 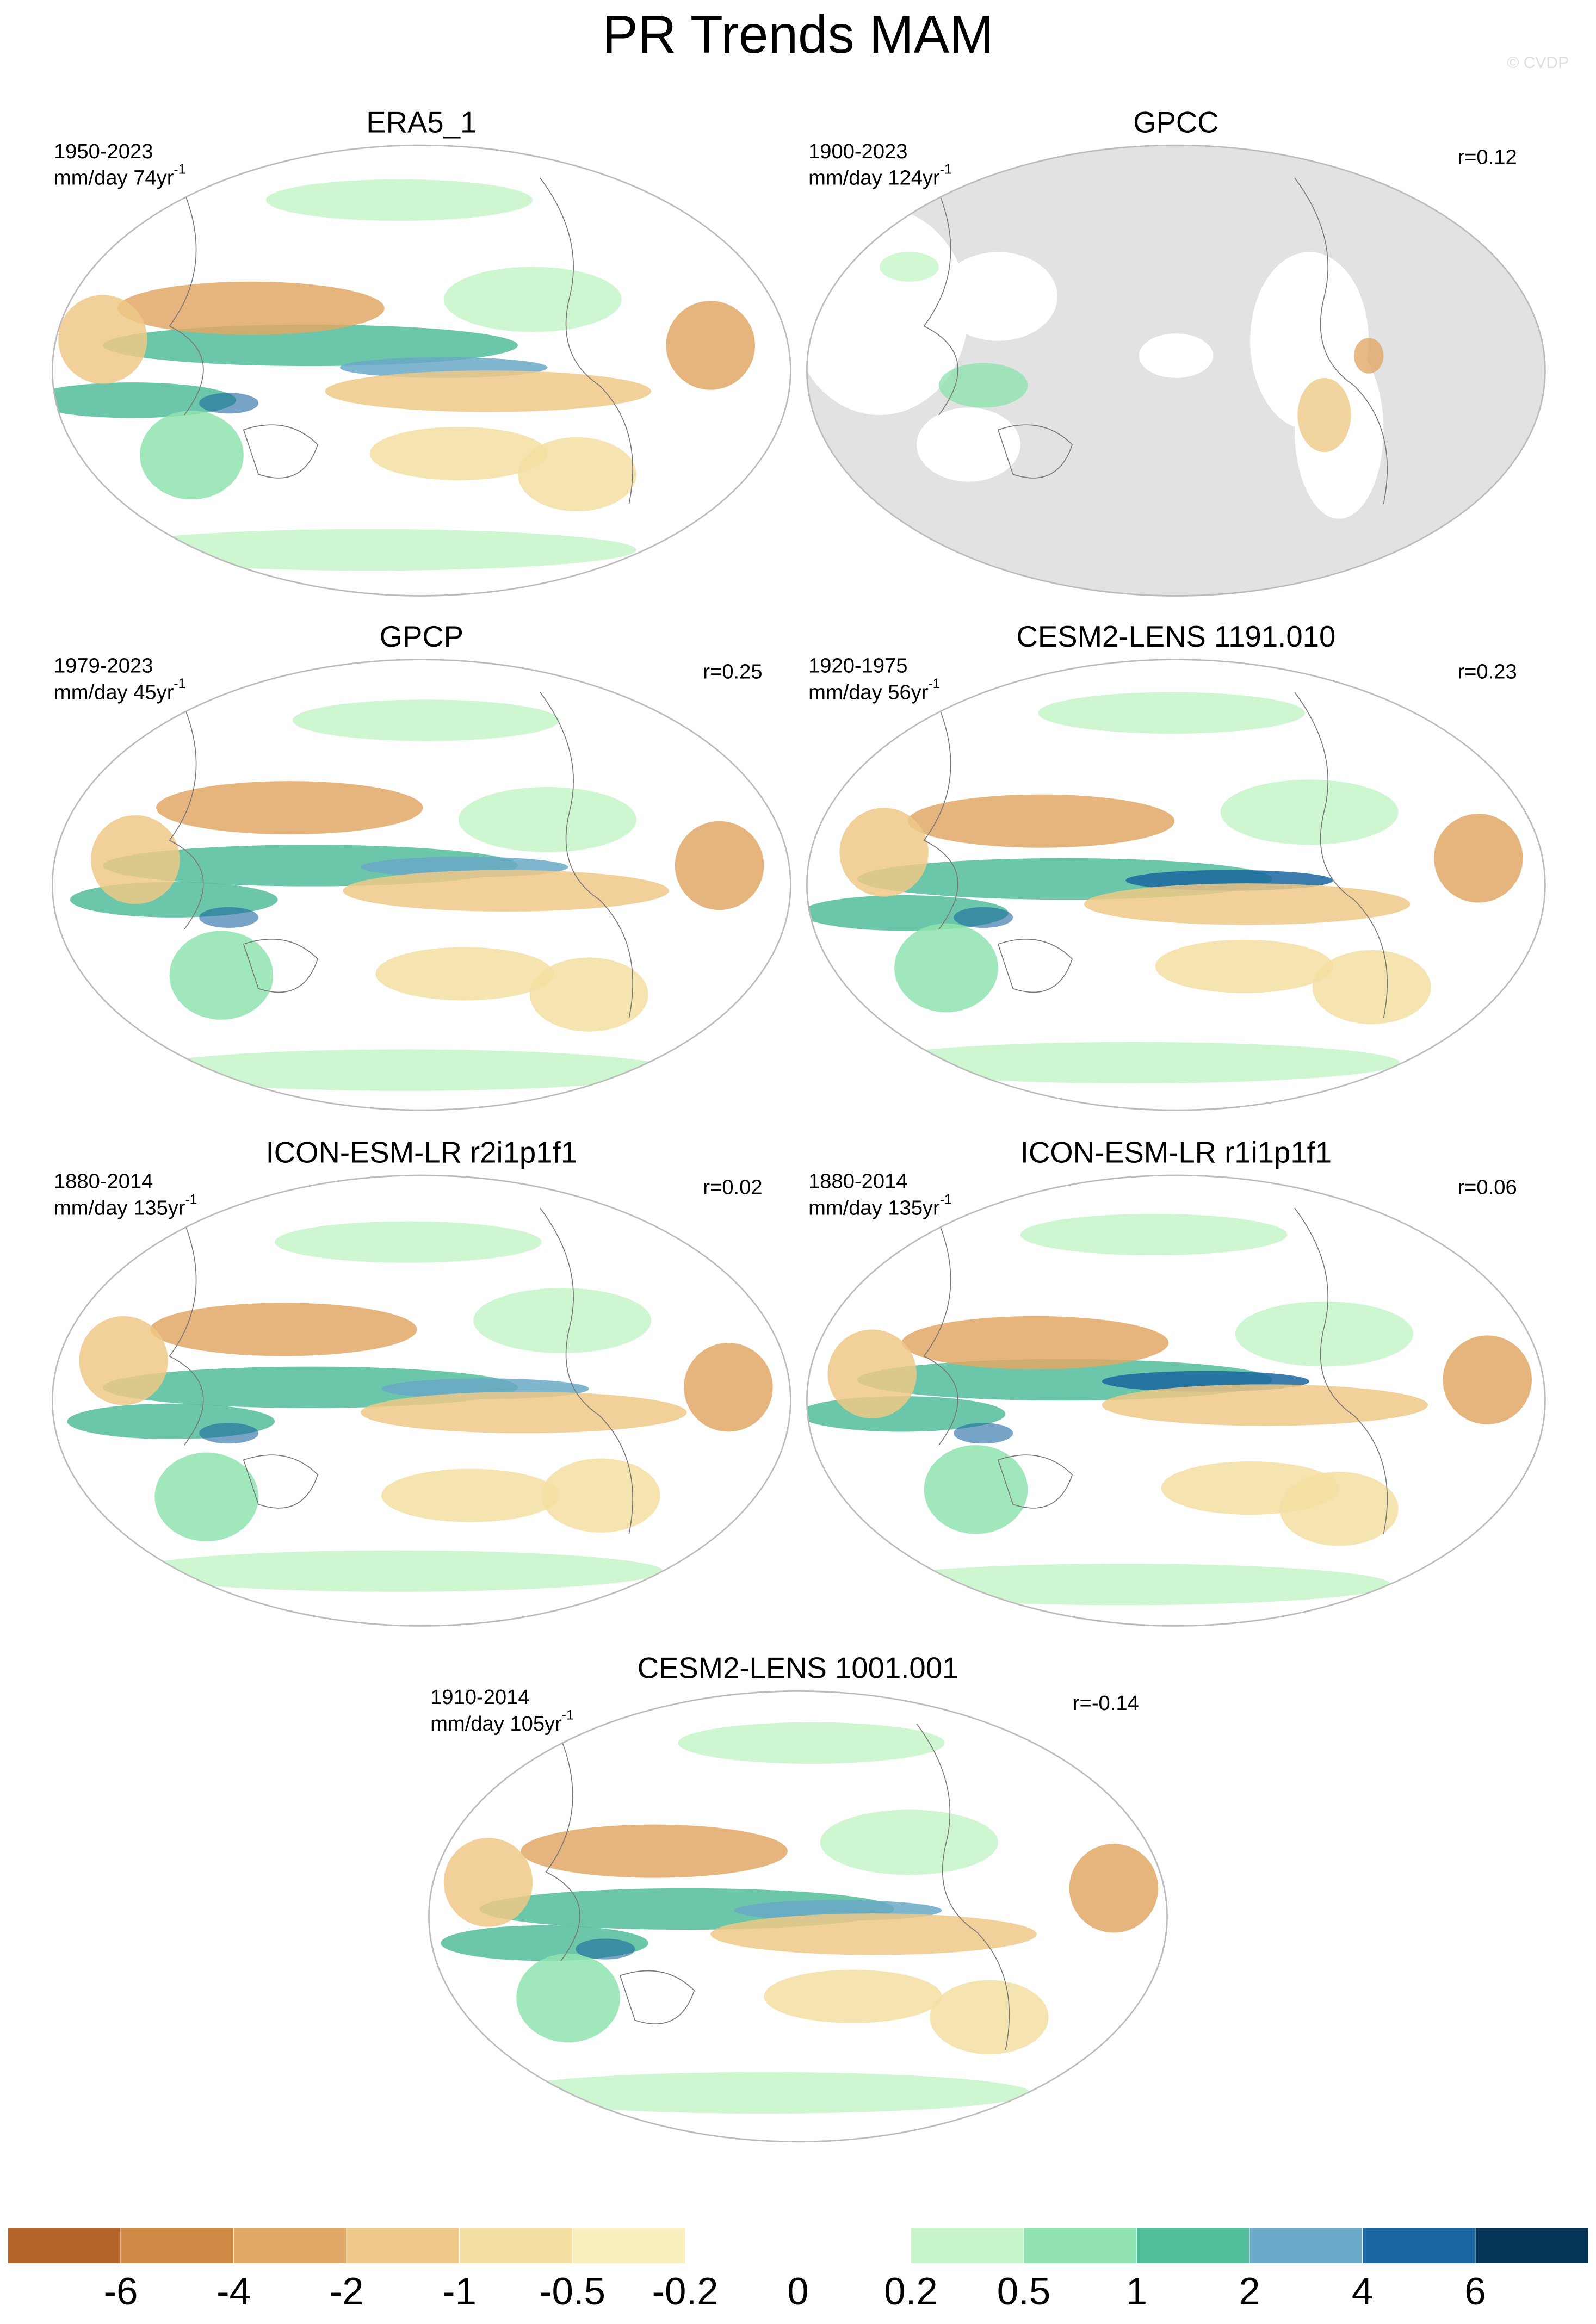 I want to click on colorbar-label: -0.2, so click(x=685, y=2291).